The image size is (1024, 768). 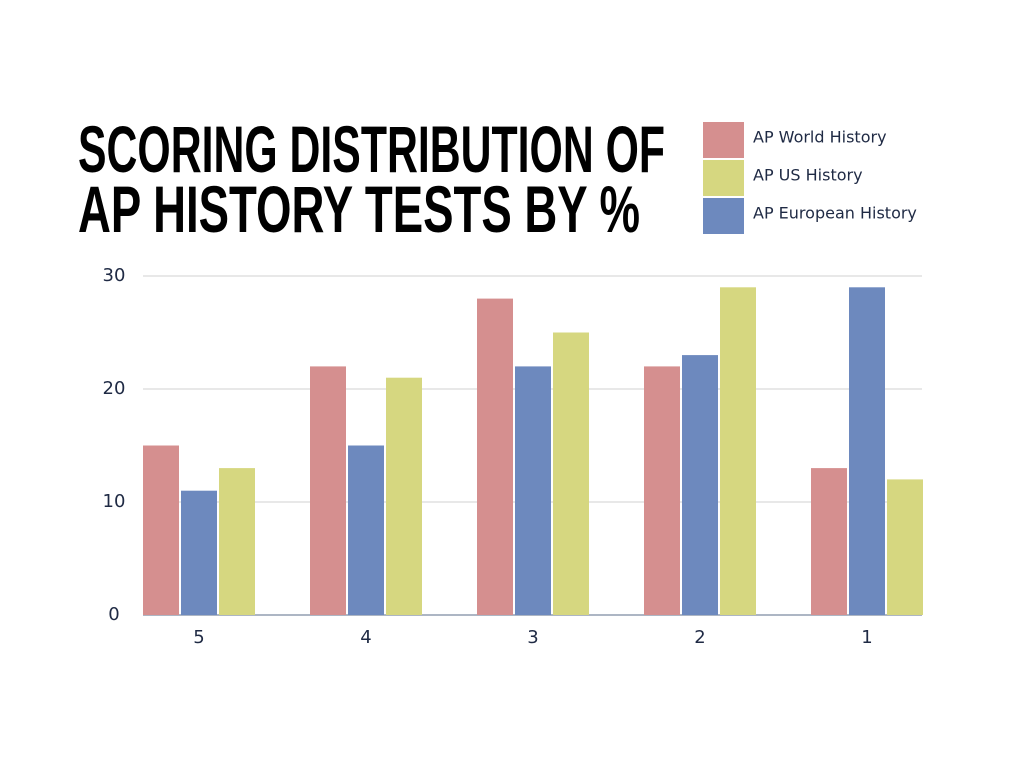 I want to click on y-tick-label: 10, so click(x=114, y=501).